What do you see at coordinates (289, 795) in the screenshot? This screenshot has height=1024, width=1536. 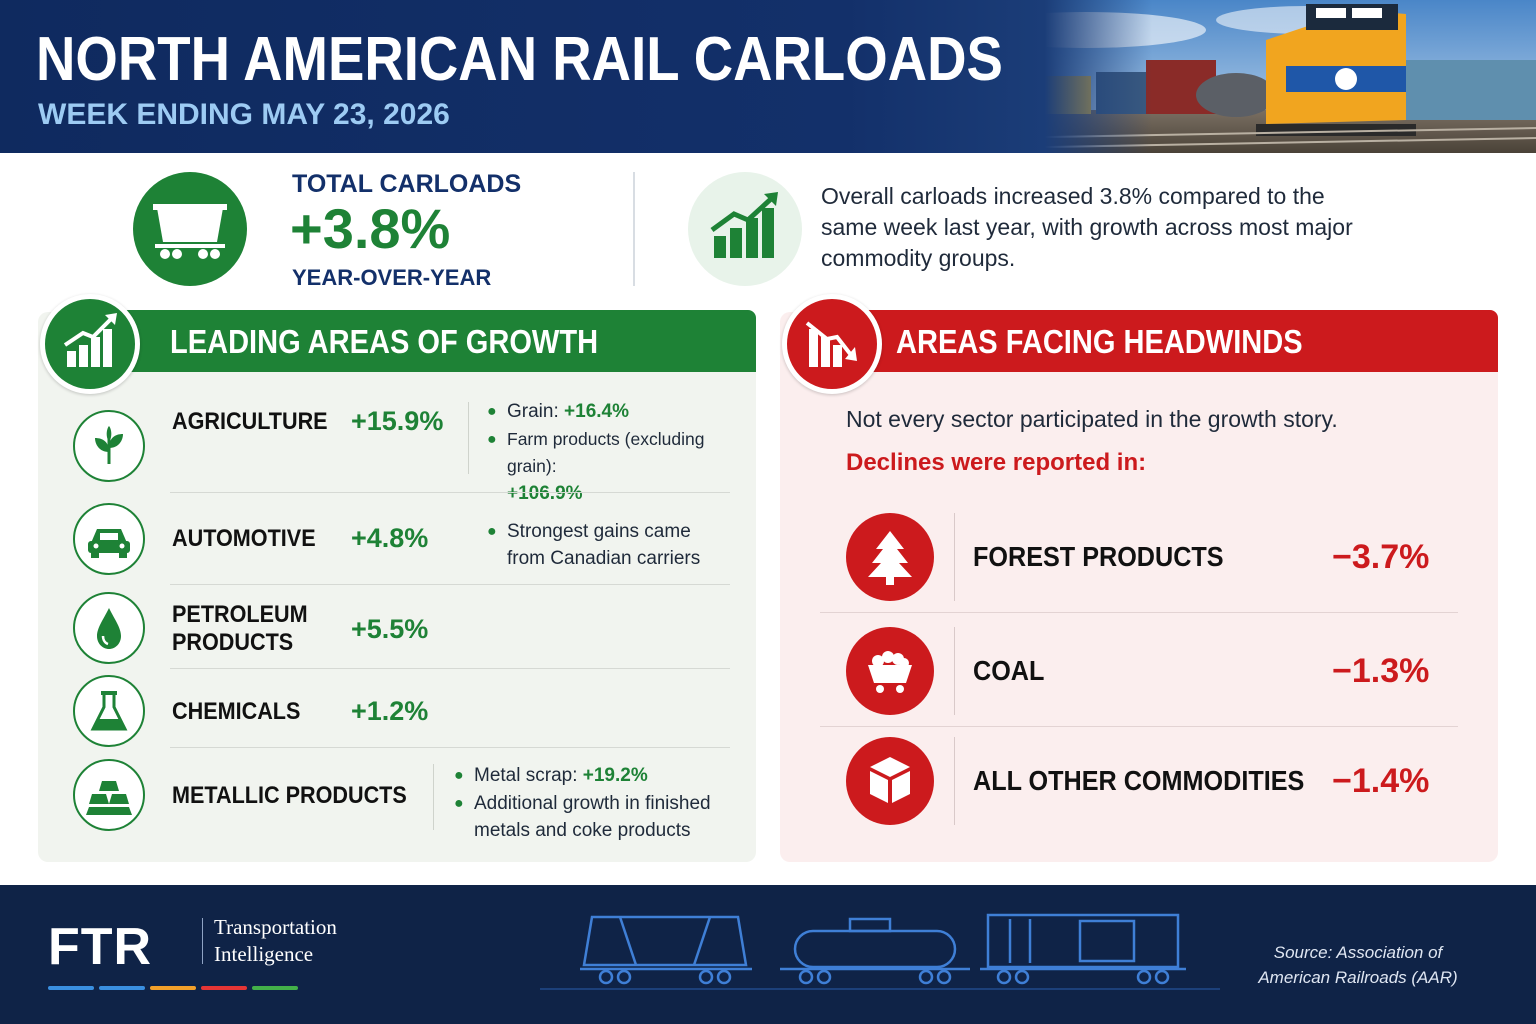 I see `category-name: METALLIC PRODUCTS` at bounding box center [289, 795].